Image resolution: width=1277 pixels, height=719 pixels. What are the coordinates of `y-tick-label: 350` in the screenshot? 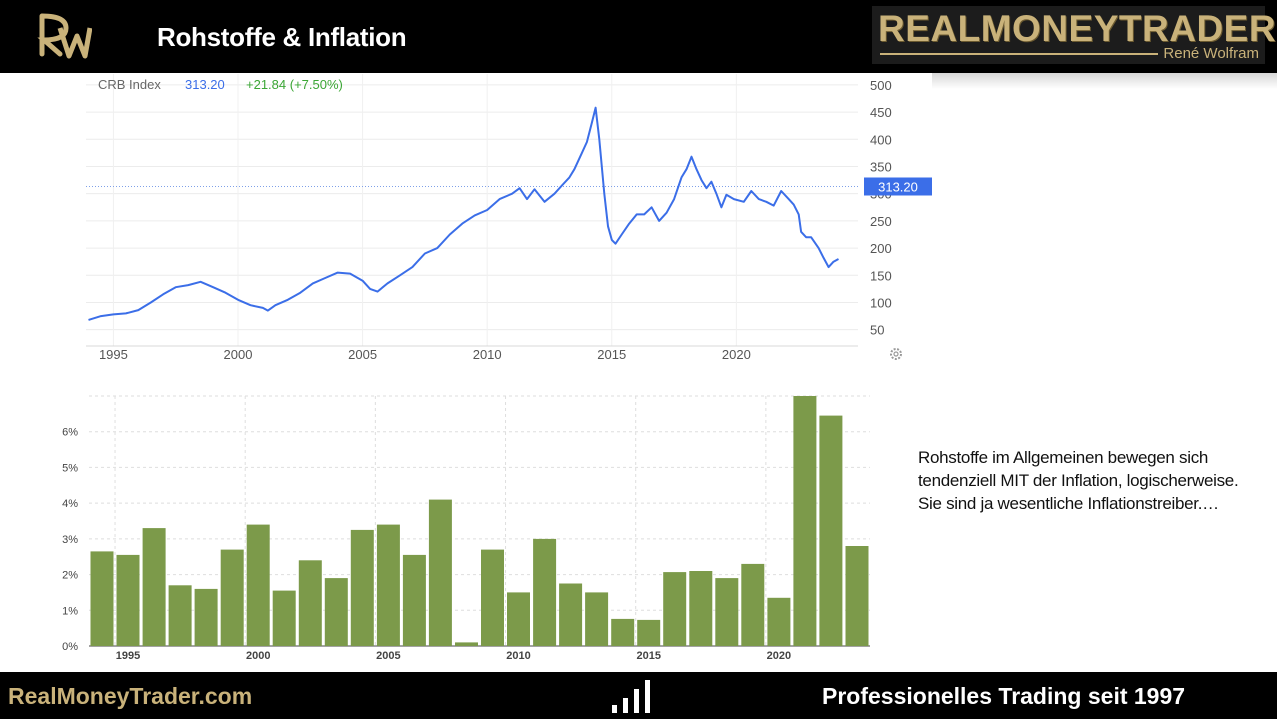 It's located at (881, 166).